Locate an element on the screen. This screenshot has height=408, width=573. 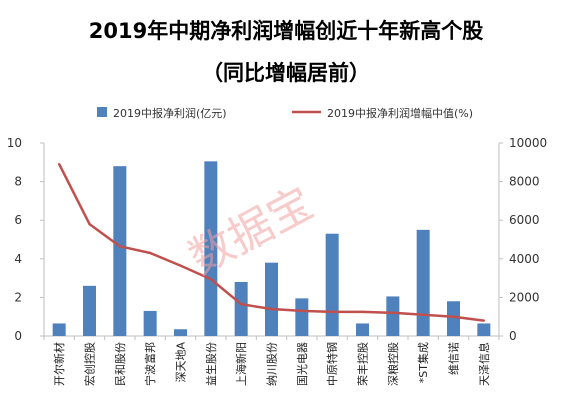
category-label: 开尔新材 is located at coordinates (59, 364).